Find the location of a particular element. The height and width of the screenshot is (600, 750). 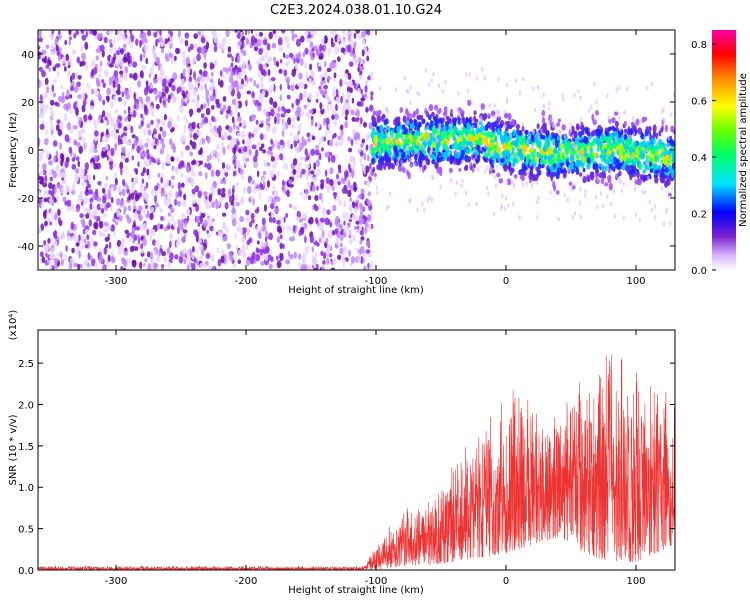

snr-x-tick-label: -300 is located at coordinates (116, 581).